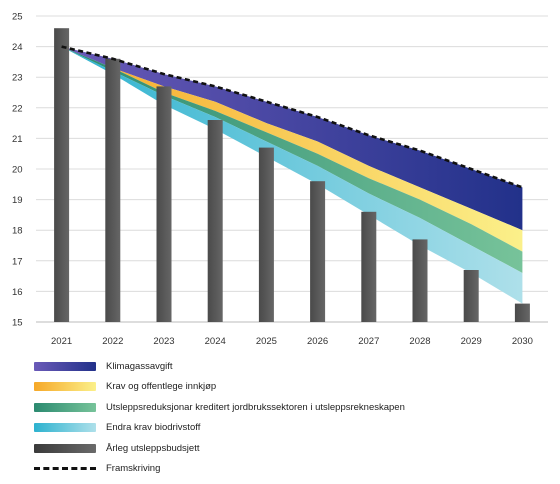 This screenshot has width=560, height=484. What do you see at coordinates (65, 469) in the screenshot?
I see `legend-swatch-dashed` at bounding box center [65, 469].